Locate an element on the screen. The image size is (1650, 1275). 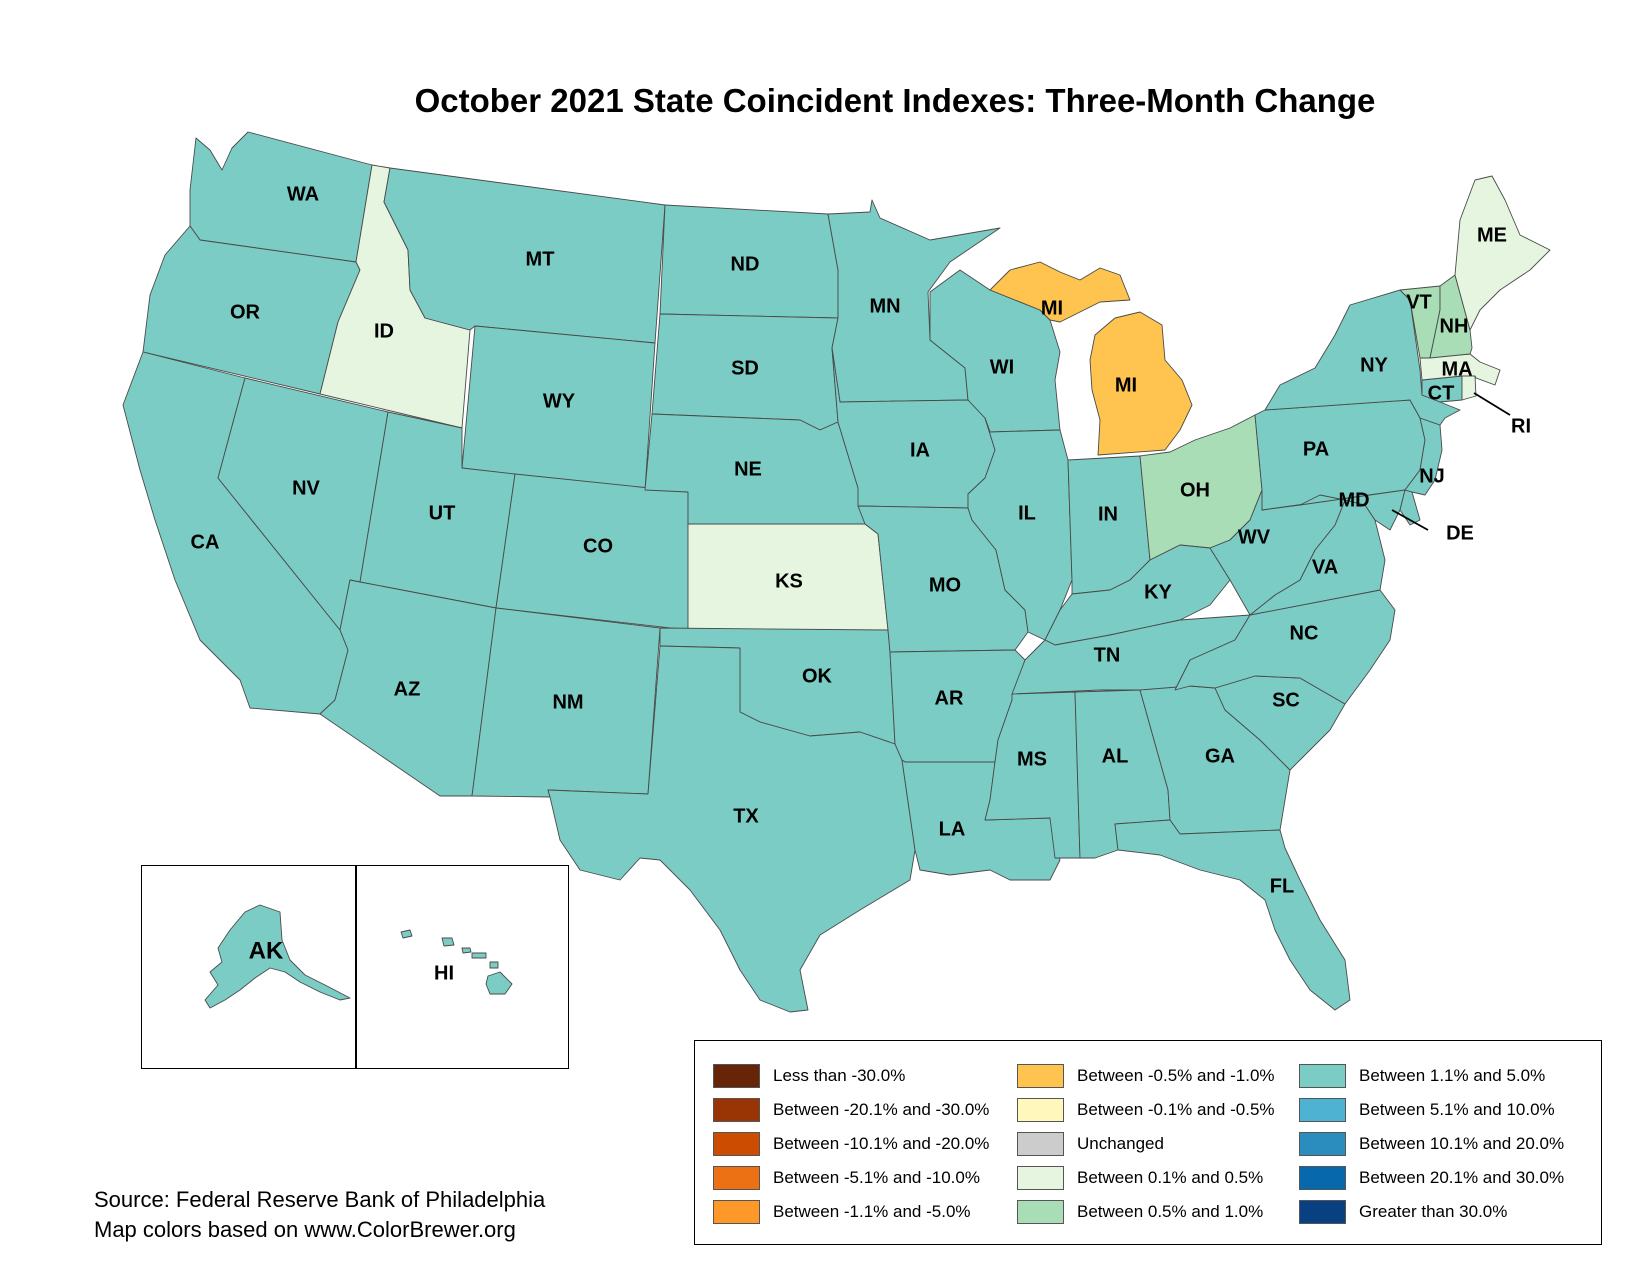
inset-frame is located at coordinates (355, 967).